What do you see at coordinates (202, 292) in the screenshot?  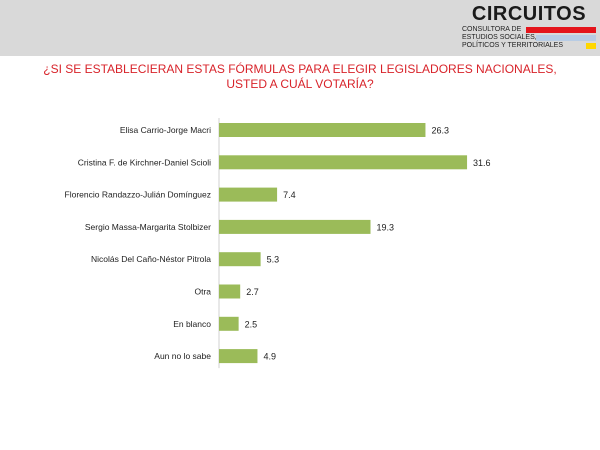 I see `category-label: Otra` at bounding box center [202, 292].